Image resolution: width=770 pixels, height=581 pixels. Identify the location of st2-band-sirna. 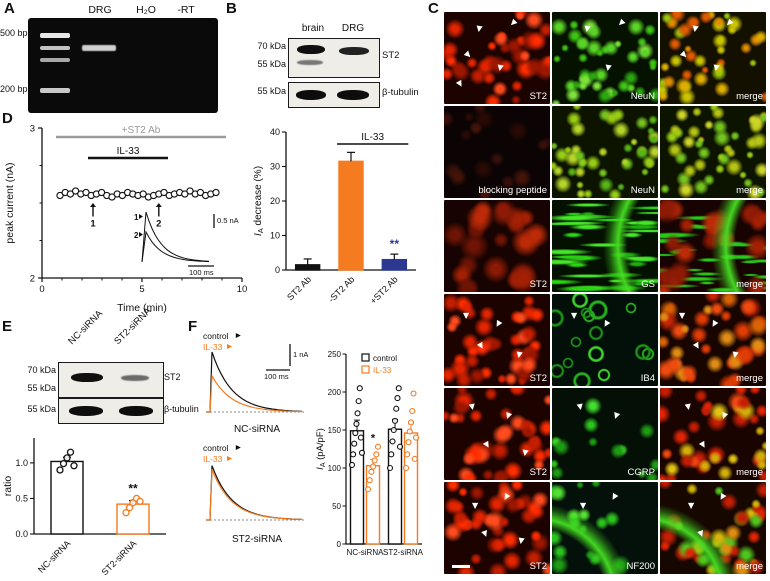
(135, 378).